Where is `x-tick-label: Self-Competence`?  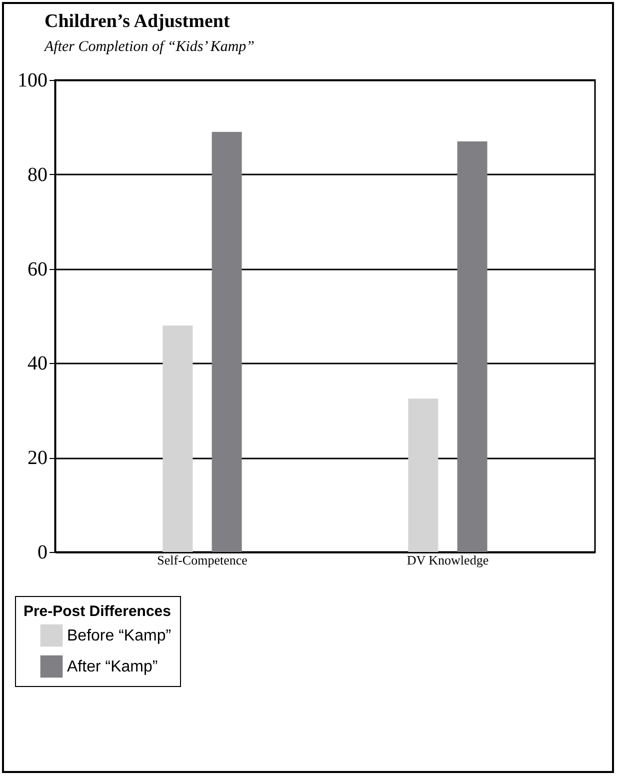 x-tick-label: Self-Competence is located at coordinates (202, 560).